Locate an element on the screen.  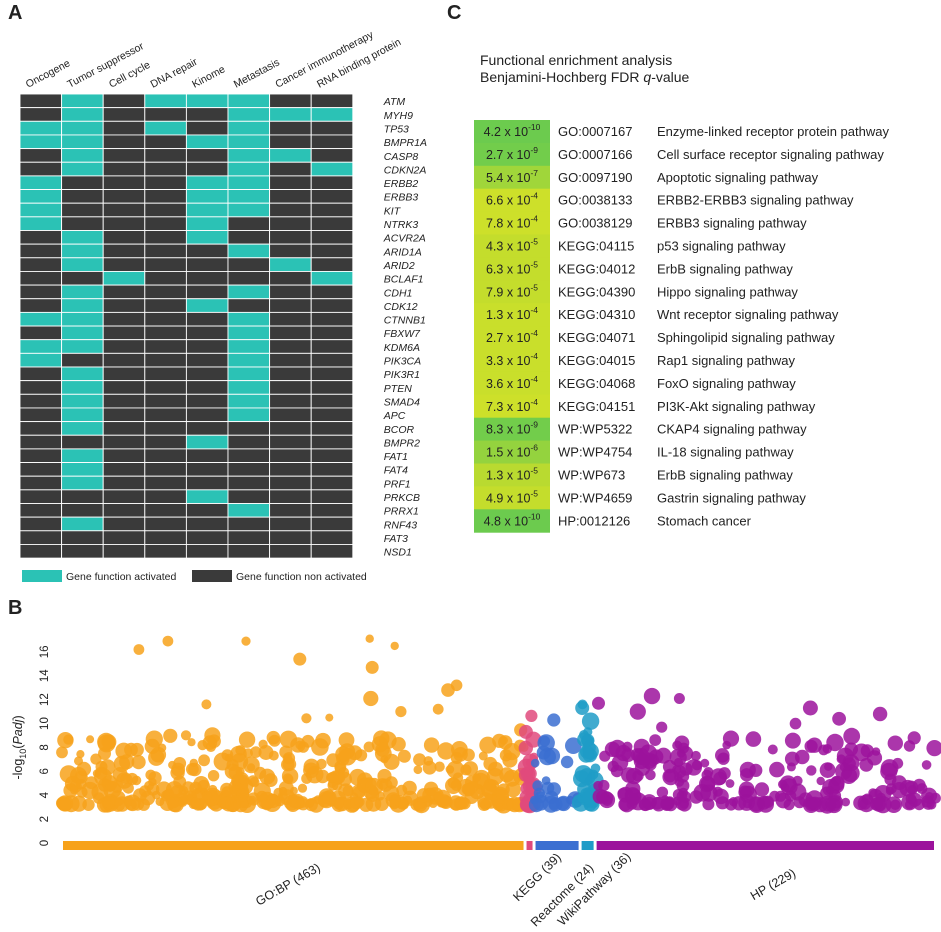
category-bar is located at coordinates (557, 845).